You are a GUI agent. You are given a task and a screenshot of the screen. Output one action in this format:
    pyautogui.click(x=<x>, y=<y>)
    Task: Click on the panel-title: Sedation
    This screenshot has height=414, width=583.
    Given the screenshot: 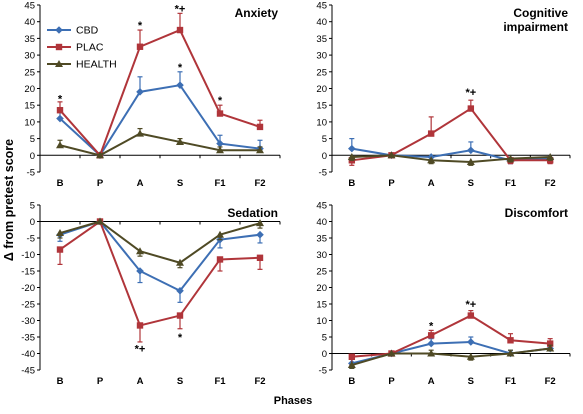 What is the action you would take?
    pyautogui.click(x=252, y=213)
    